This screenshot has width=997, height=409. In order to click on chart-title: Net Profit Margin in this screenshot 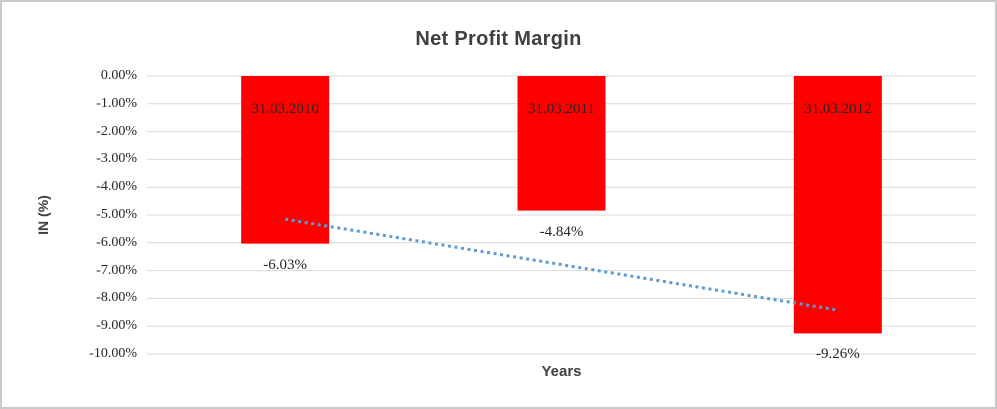, I will do `click(498, 39)`.